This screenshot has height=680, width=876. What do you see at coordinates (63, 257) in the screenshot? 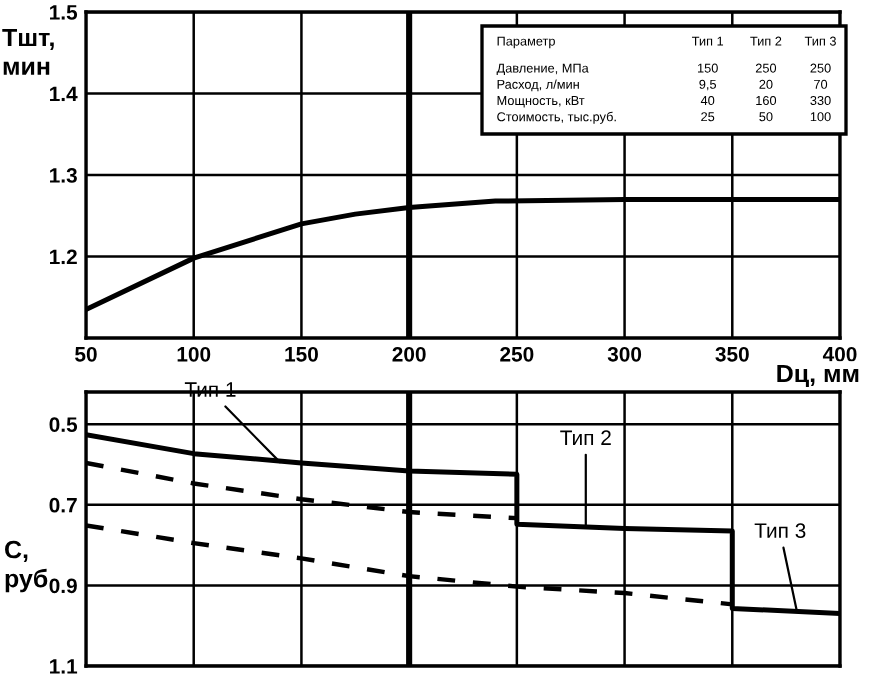
I see `y-tick-label: 1.2` at bounding box center [63, 257].